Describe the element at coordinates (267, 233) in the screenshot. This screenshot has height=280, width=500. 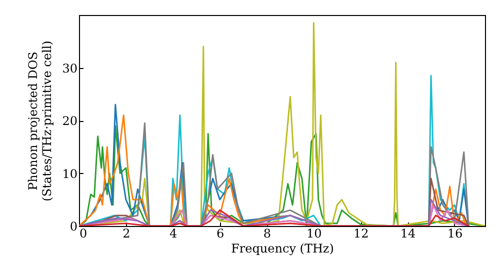
I see `x-tick-label: 8` at that location.